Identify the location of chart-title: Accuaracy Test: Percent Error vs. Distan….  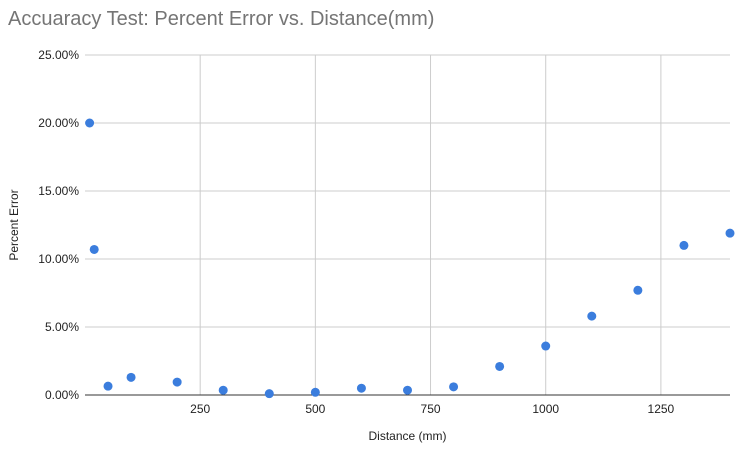
(221, 19).